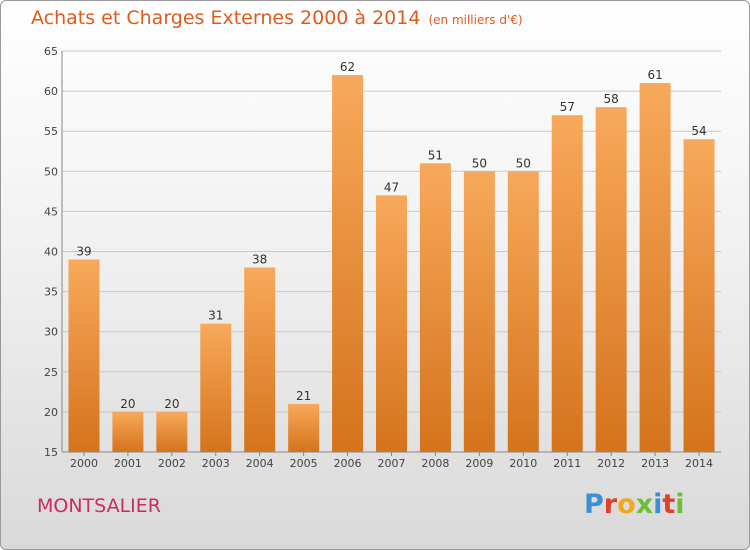  I want to click on data-label: 57, so click(567, 107).